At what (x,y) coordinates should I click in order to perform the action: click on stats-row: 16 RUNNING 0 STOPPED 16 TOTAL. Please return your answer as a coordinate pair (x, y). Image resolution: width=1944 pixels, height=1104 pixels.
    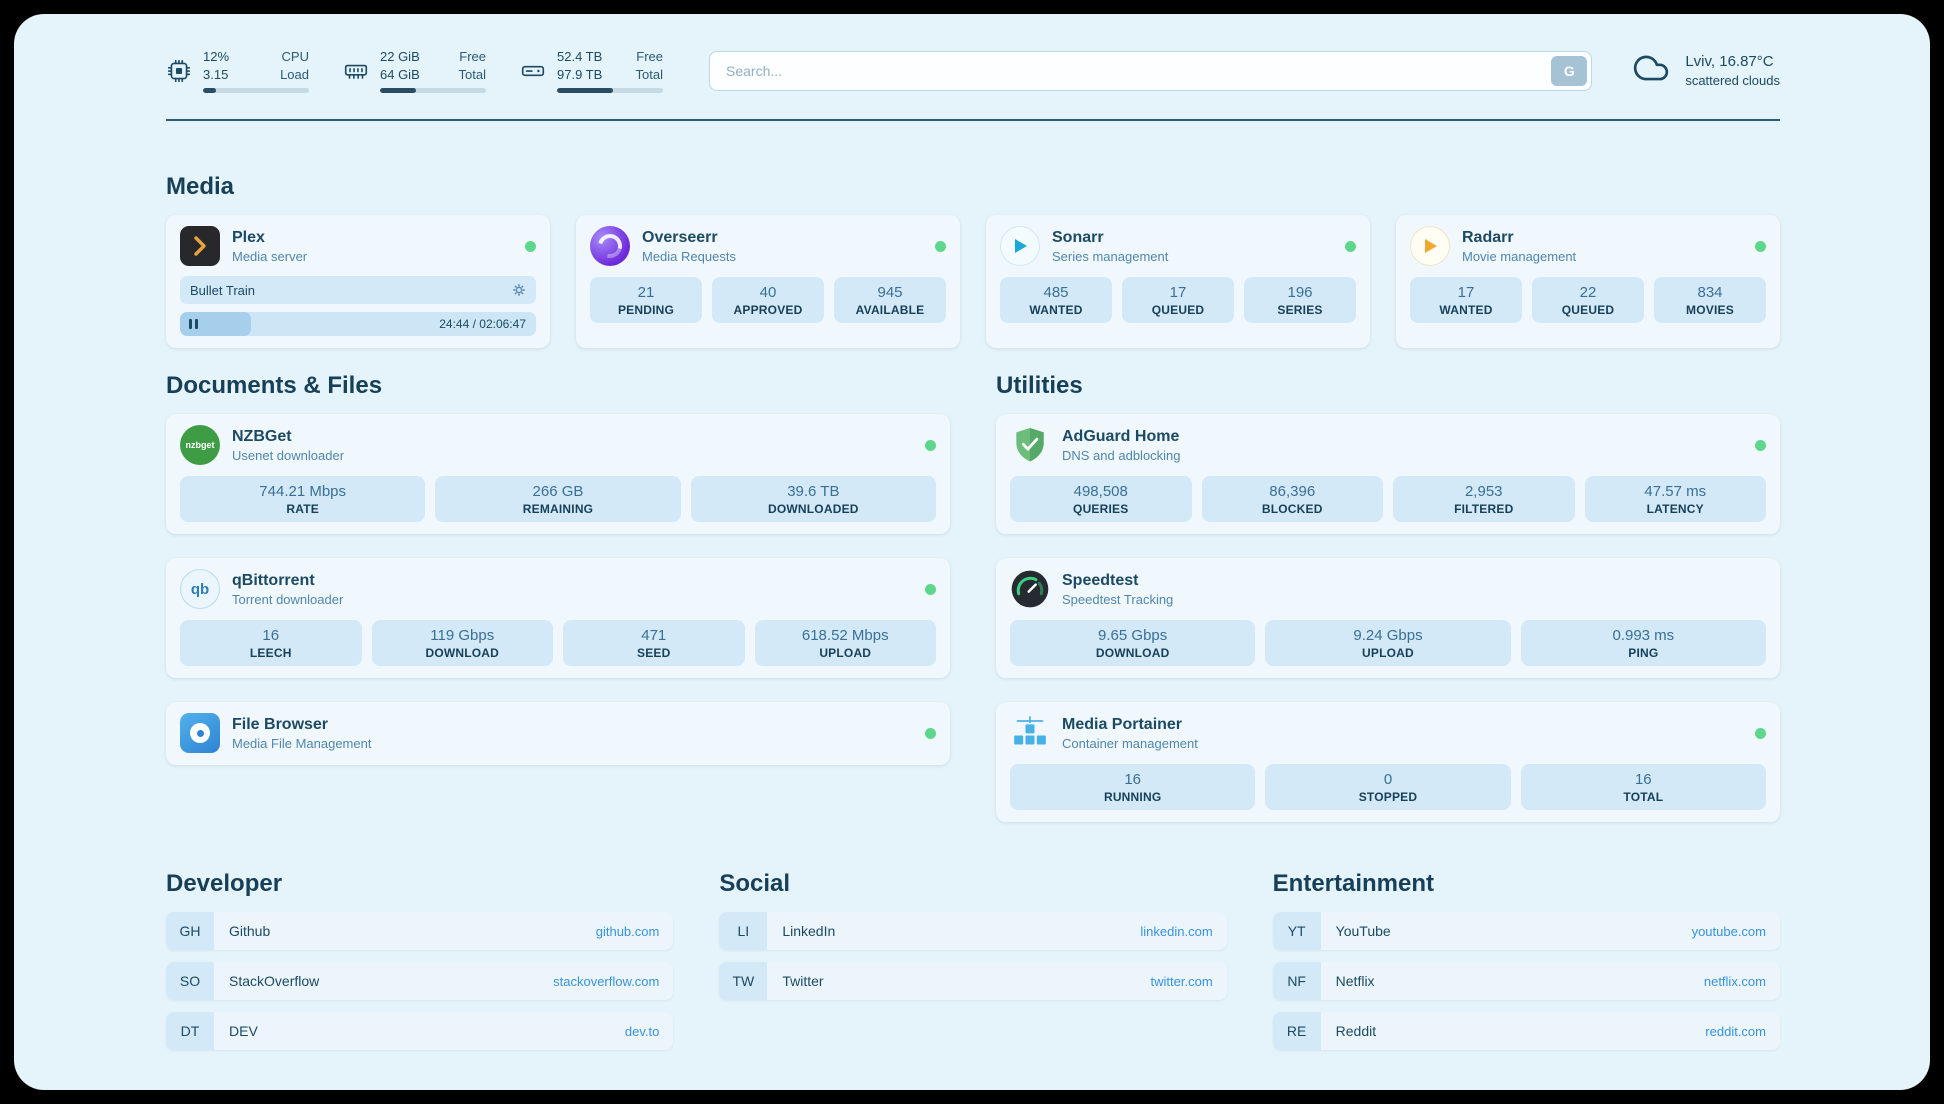
    Looking at the image, I should click on (1388, 787).